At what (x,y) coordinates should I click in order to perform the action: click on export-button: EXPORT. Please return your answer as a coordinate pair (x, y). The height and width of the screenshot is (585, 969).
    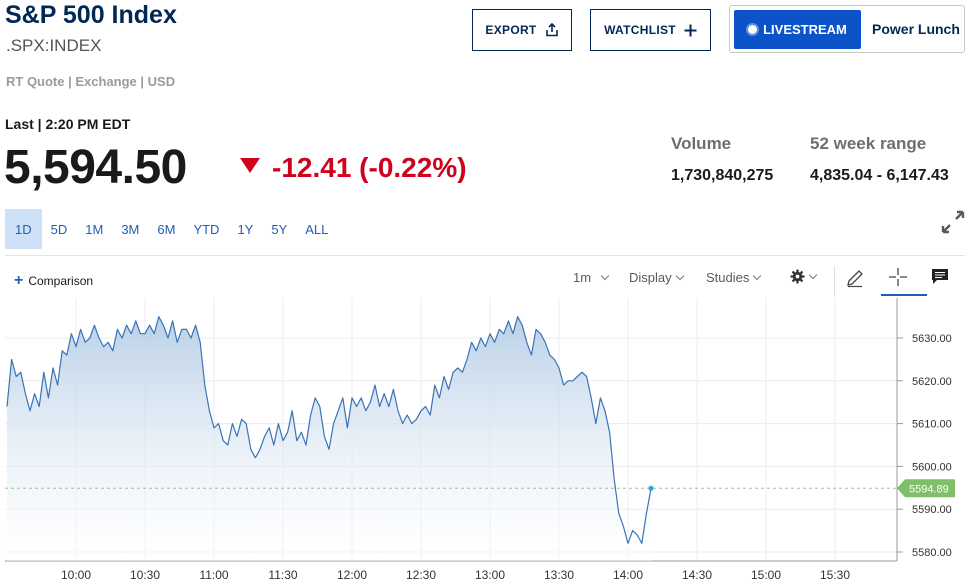
    Looking at the image, I should click on (522, 30).